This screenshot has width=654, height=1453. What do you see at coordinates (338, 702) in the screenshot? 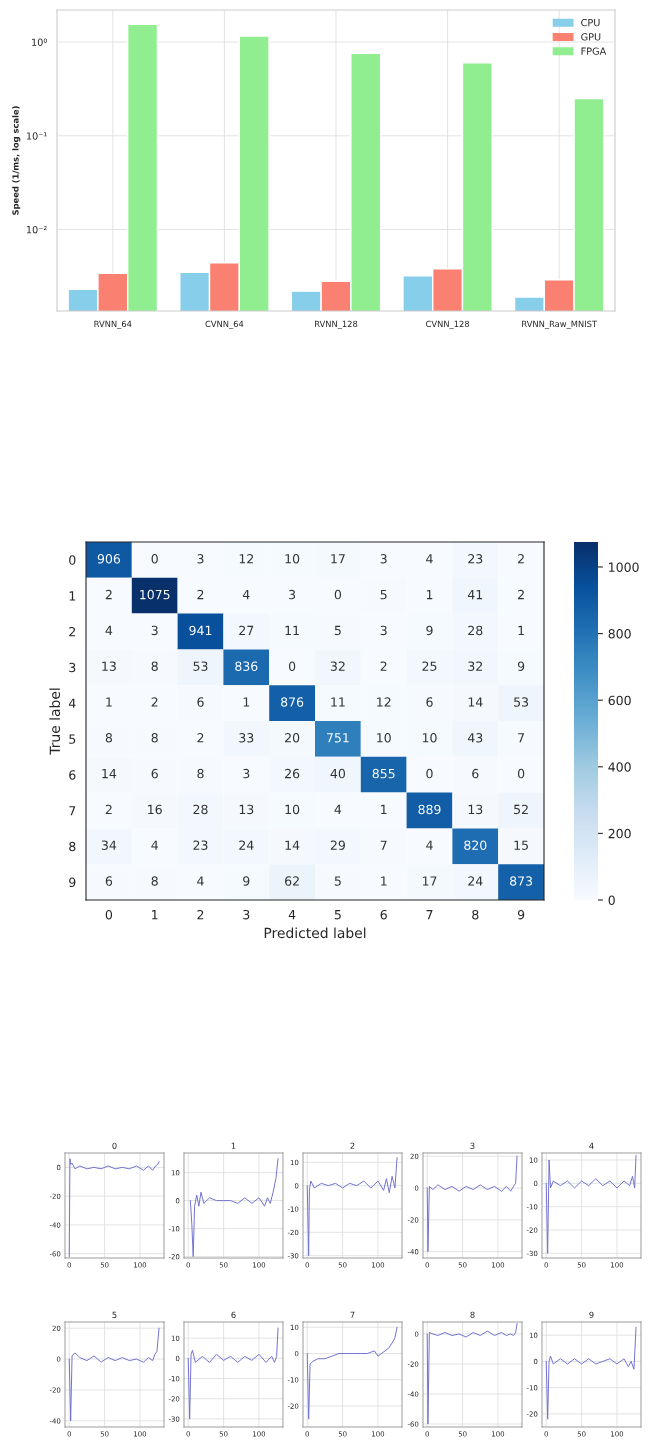
I see `data-label: 11` at bounding box center [338, 702].